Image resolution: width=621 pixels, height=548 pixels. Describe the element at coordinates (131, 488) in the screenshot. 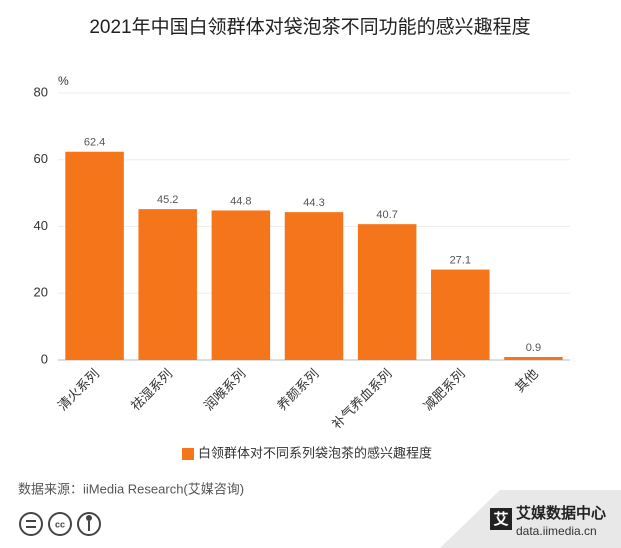

I see `source: 数据来源：iiMedia Research(艾媒咨询)` at that location.